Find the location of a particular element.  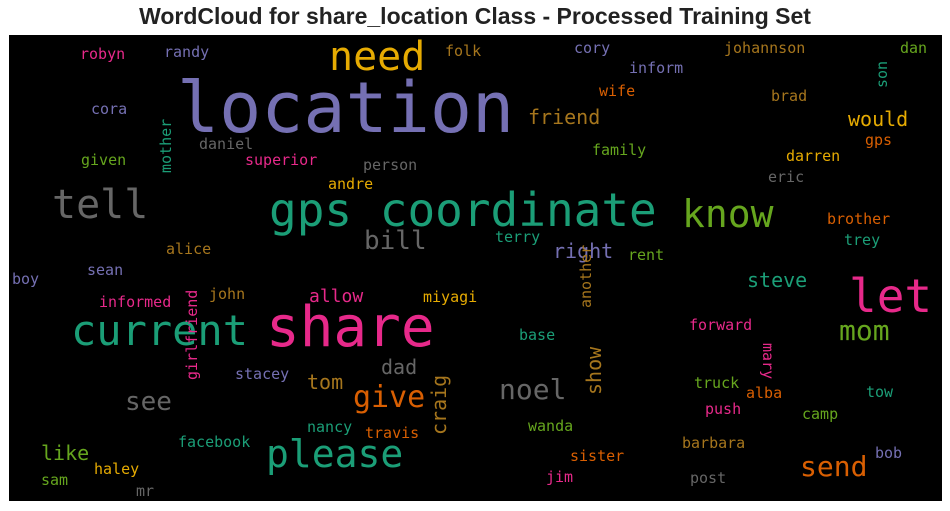

word-noel: noel is located at coordinates (533, 389).